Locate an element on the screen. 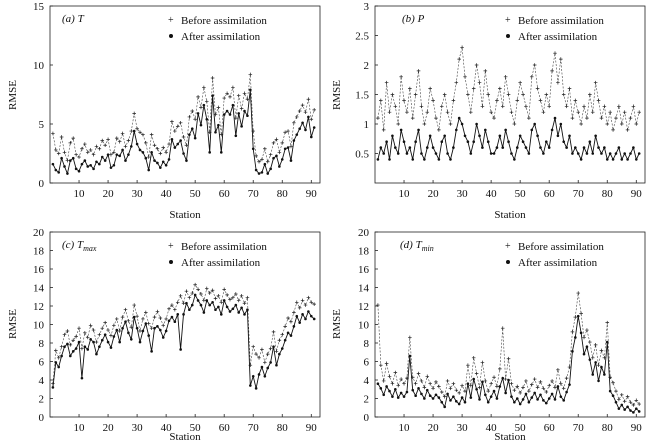 The width and height of the screenshot is (650, 442). panel-title: (b) P is located at coordinates (413, 19).